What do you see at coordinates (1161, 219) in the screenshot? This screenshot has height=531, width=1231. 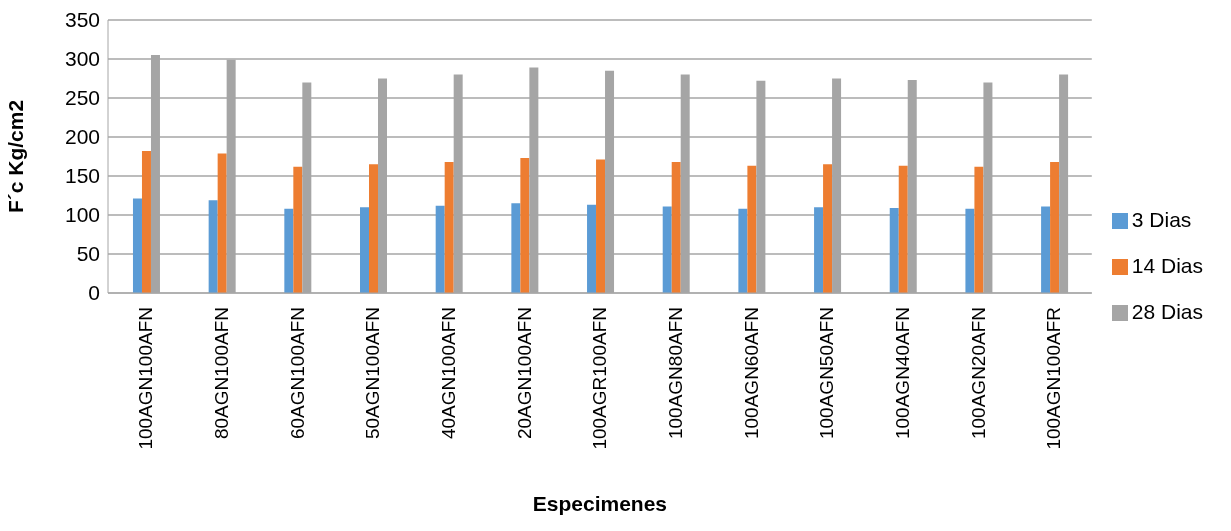 I see `legend-label: 3 Dias` at bounding box center [1161, 219].